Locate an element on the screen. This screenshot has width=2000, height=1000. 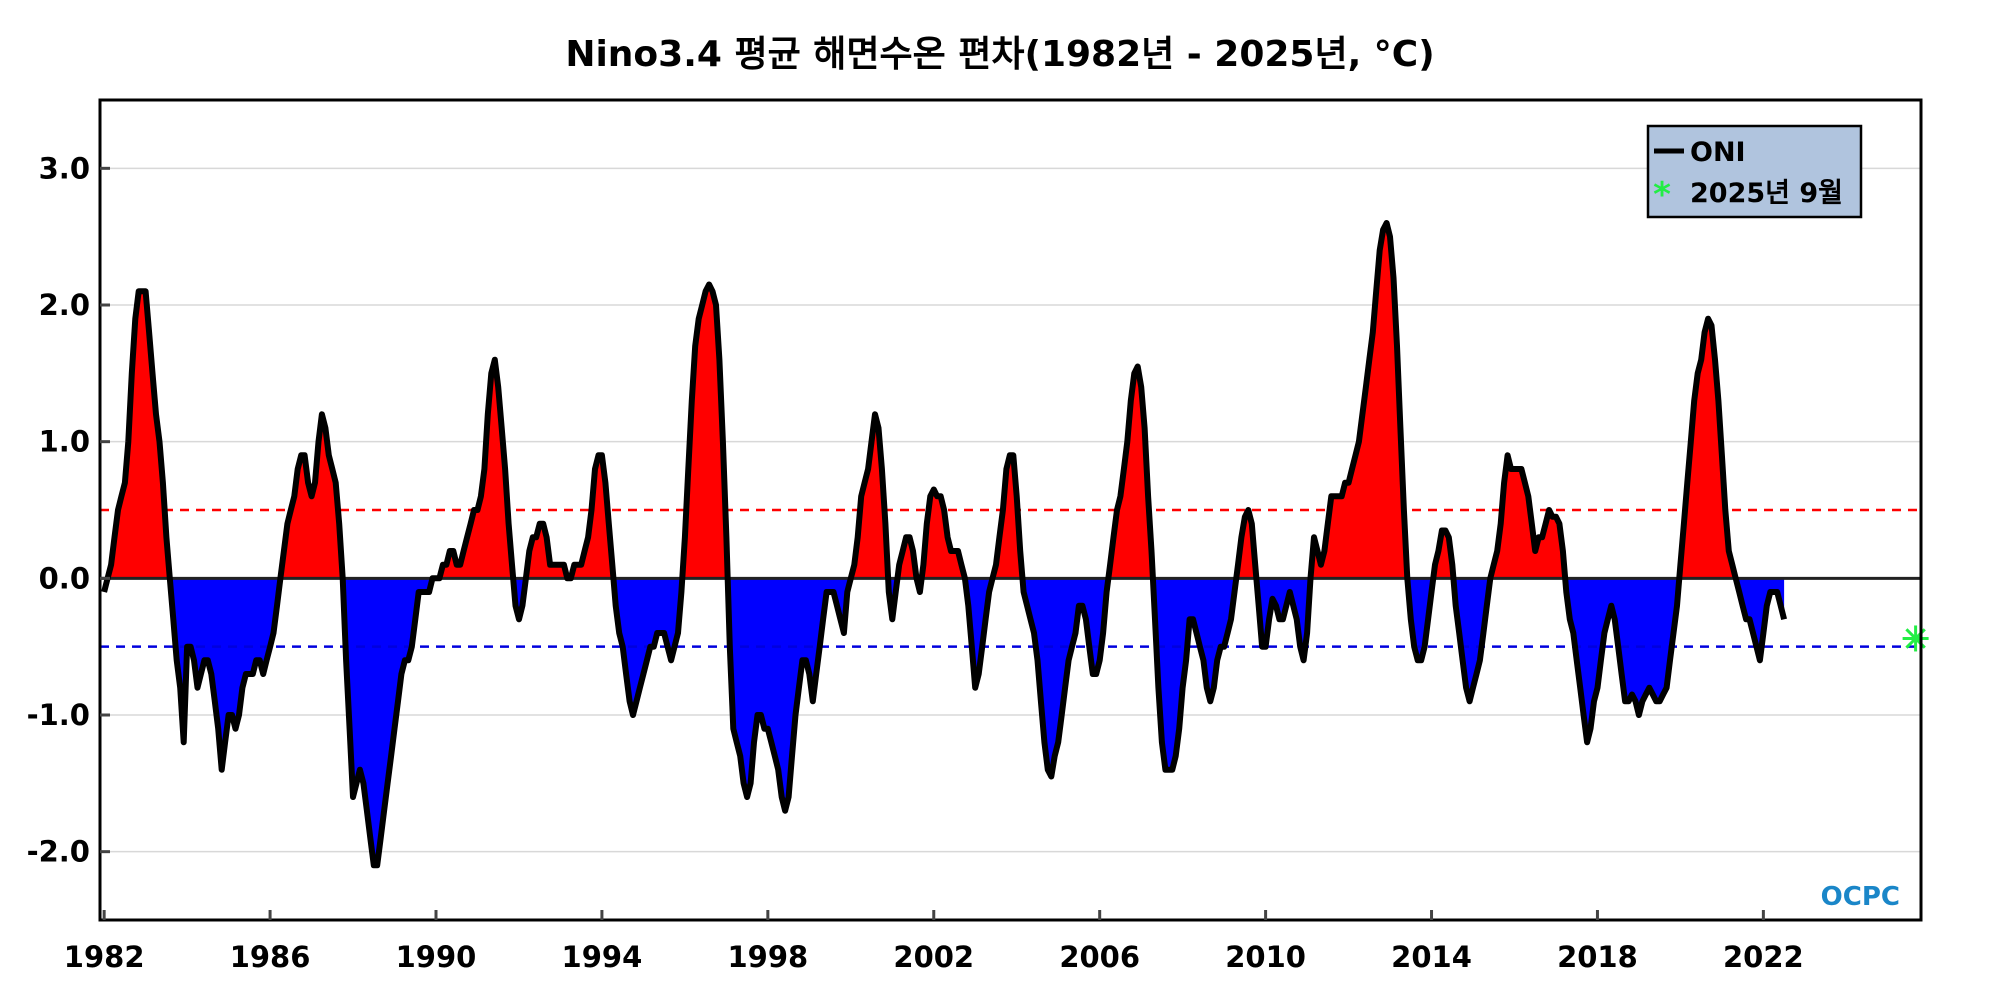
x-tick-label: 1982 is located at coordinates (104, 957).